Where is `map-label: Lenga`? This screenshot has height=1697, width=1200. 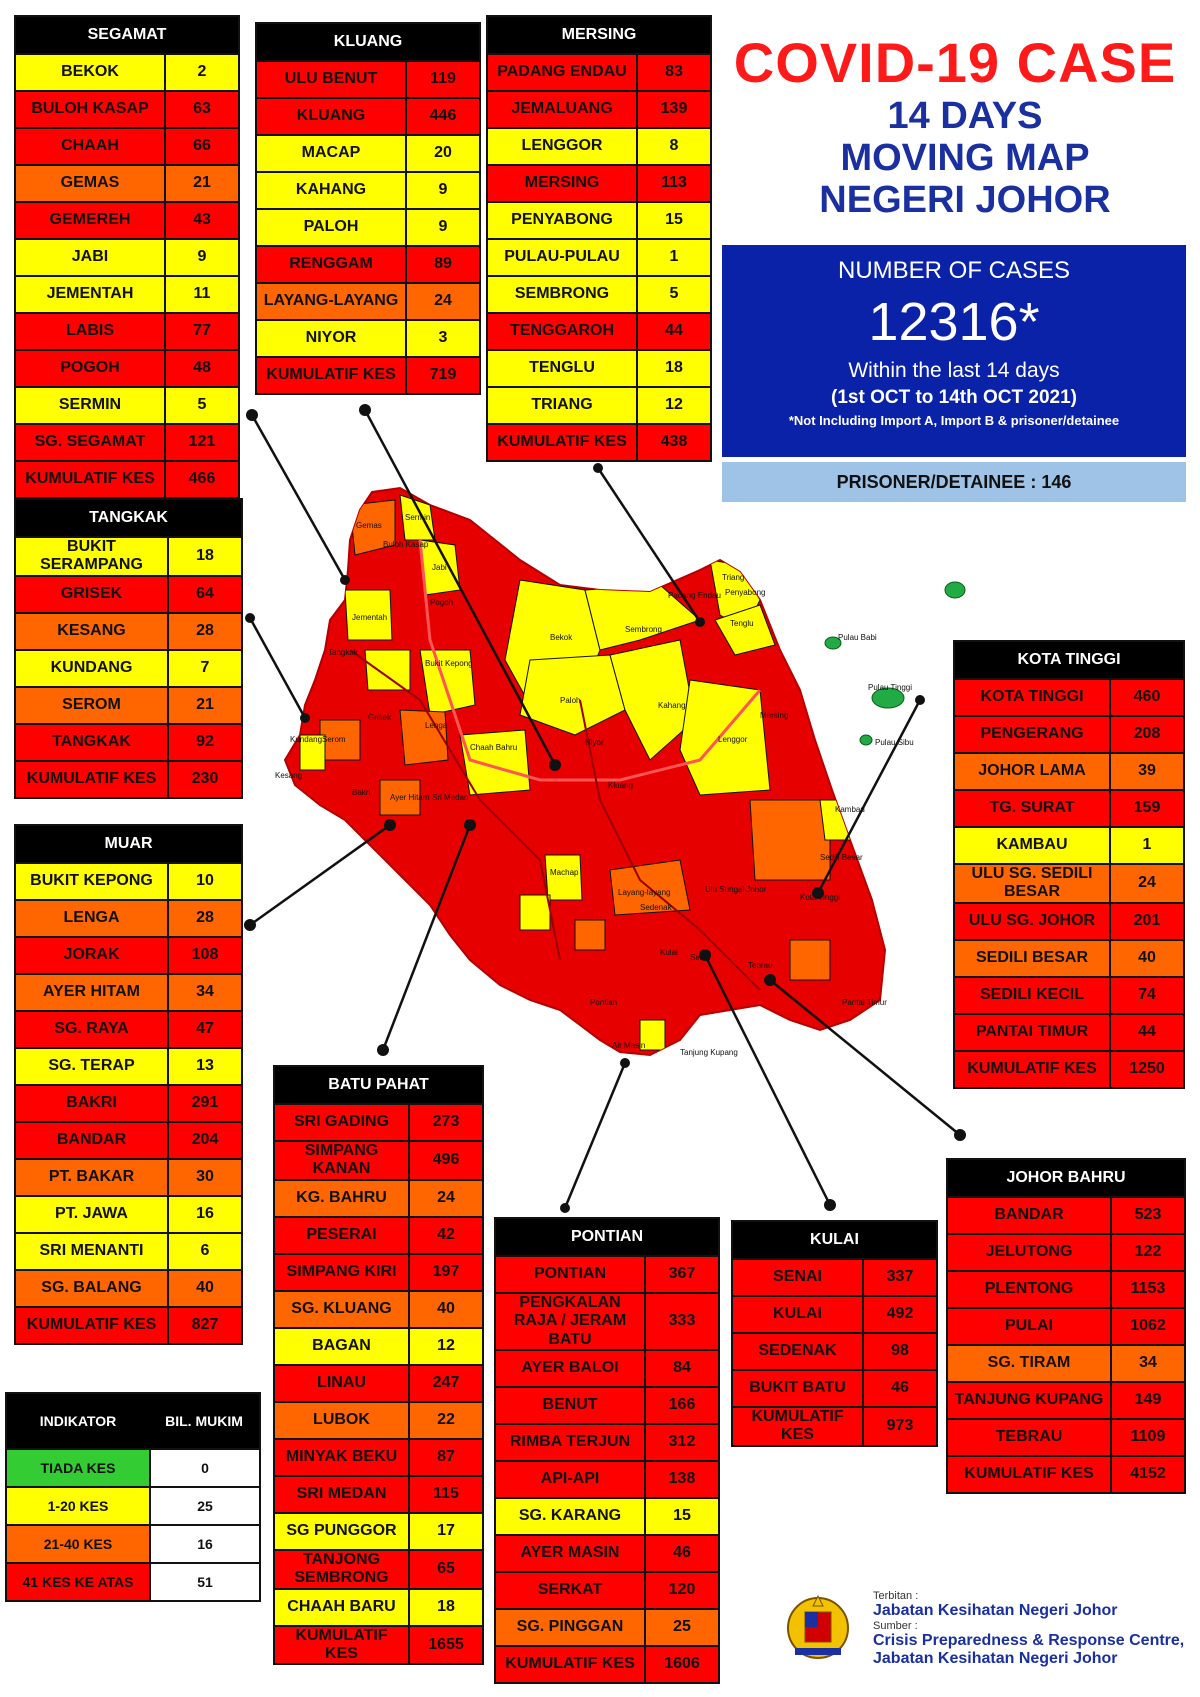
map-label: Lenga is located at coordinates (436, 725).